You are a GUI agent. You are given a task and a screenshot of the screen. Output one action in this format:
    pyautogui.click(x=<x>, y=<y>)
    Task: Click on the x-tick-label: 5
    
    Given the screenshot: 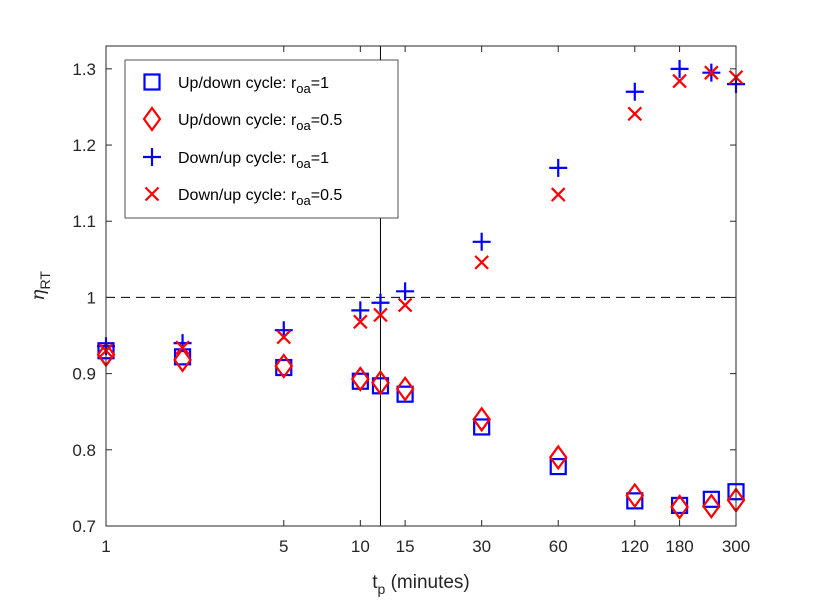 What is the action you would take?
    pyautogui.click(x=283, y=546)
    